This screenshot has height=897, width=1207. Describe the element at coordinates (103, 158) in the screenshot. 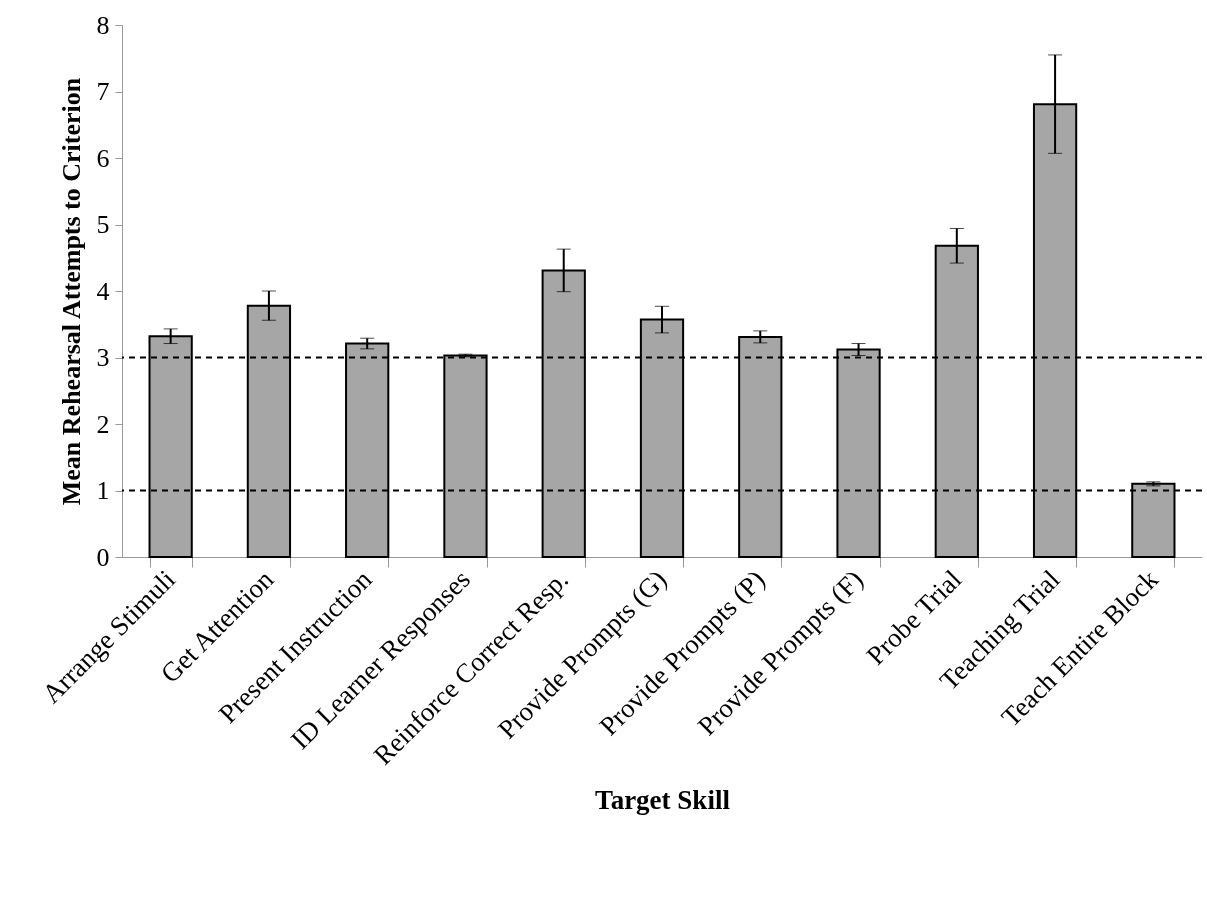

I see `y-tick-label: 6` at that location.